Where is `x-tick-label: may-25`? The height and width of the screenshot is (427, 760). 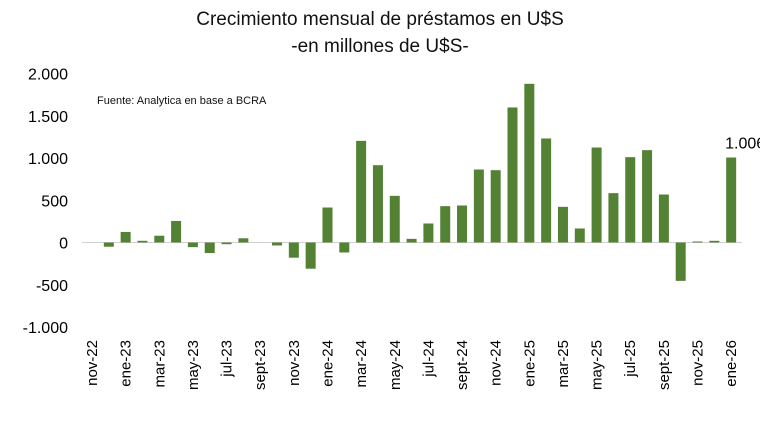
x-tick-label: may-25 is located at coordinates (597, 365).